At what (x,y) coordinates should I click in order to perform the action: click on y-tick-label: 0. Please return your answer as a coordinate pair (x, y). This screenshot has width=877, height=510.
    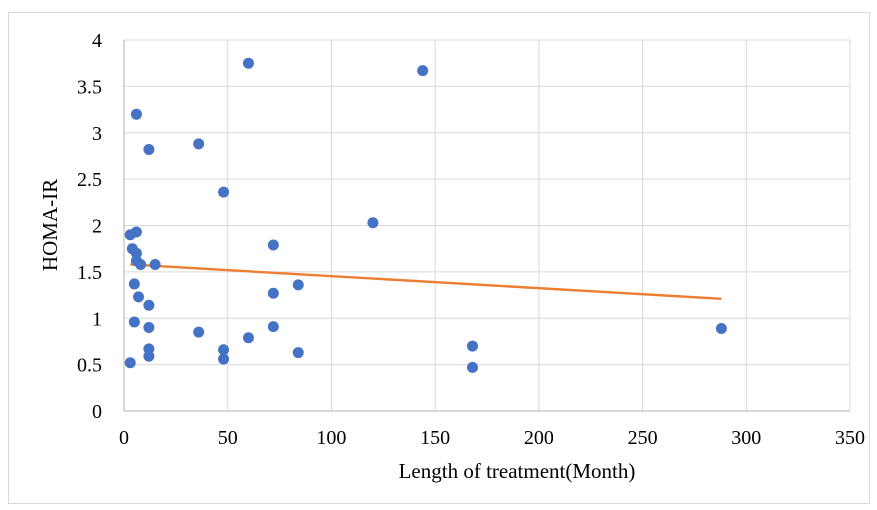
    Looking at the image, I should click on (97, 412).